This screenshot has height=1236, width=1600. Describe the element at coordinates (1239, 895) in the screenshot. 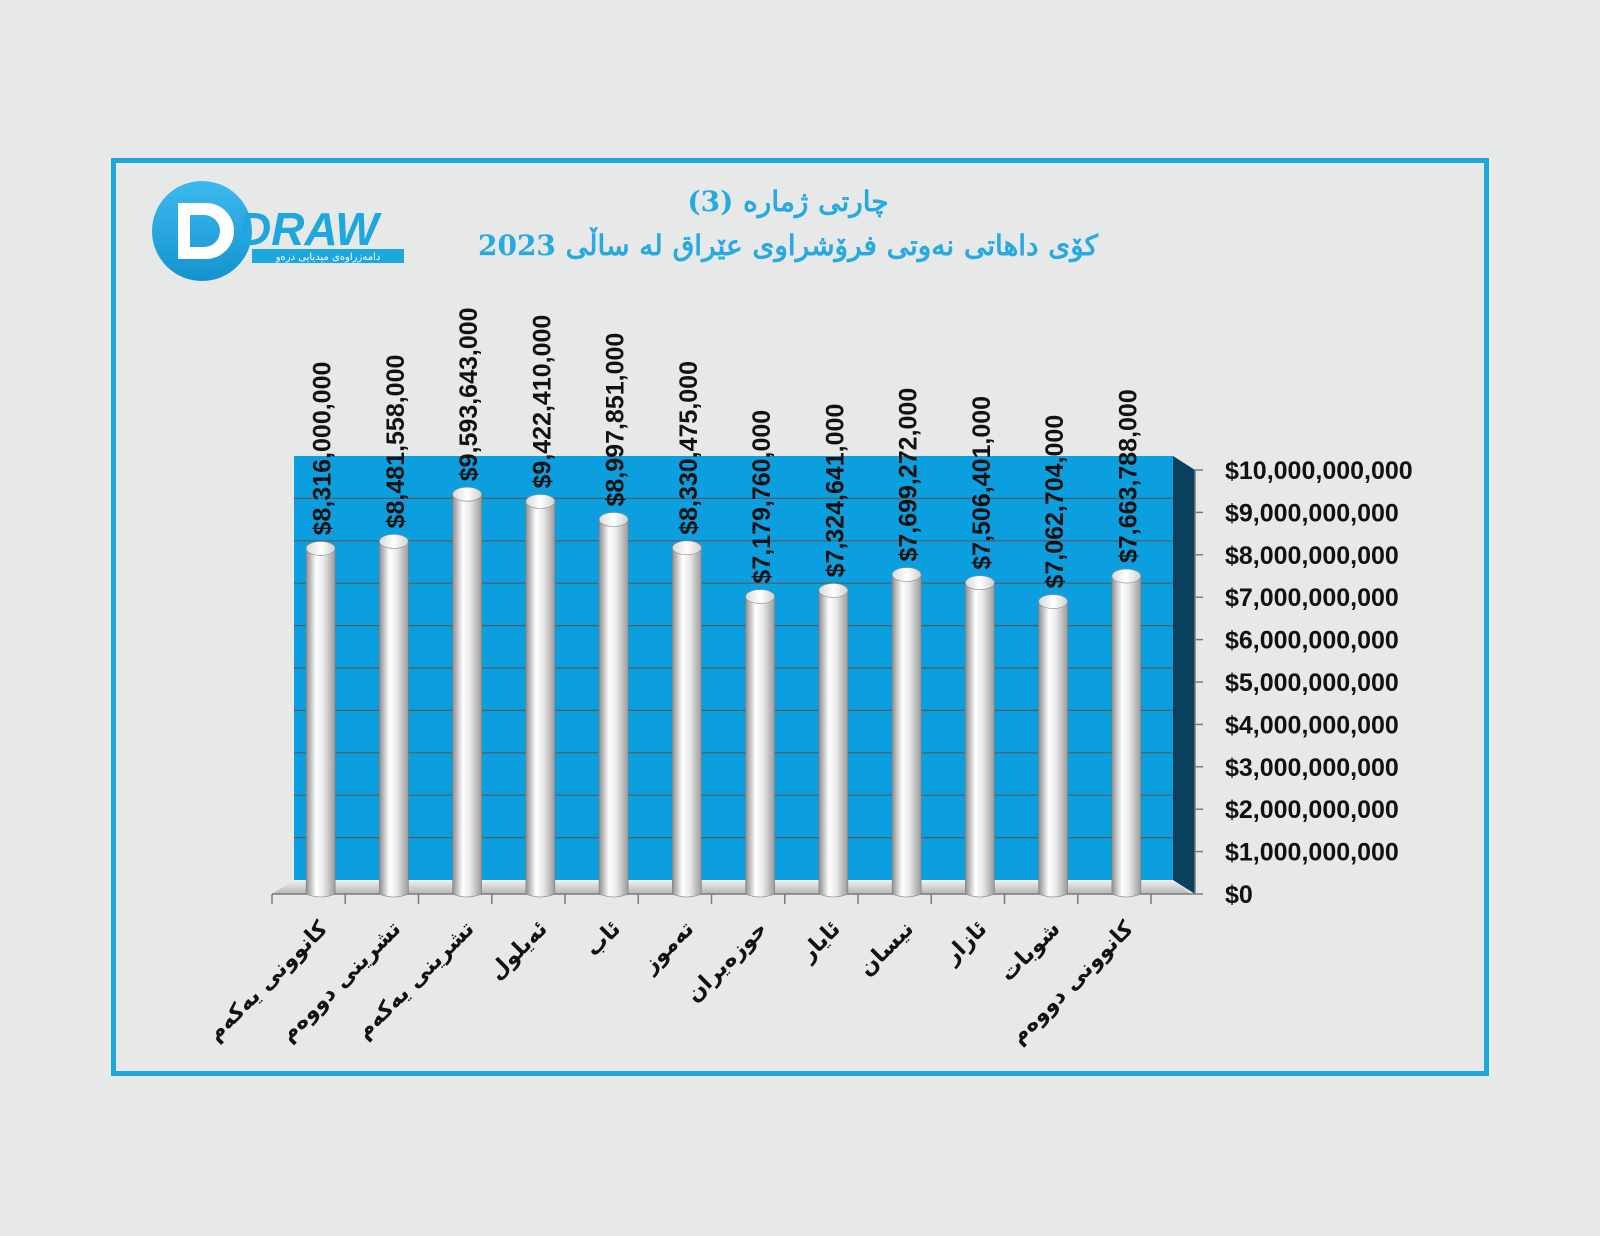

I see `y-tick-label: $0` at that location.